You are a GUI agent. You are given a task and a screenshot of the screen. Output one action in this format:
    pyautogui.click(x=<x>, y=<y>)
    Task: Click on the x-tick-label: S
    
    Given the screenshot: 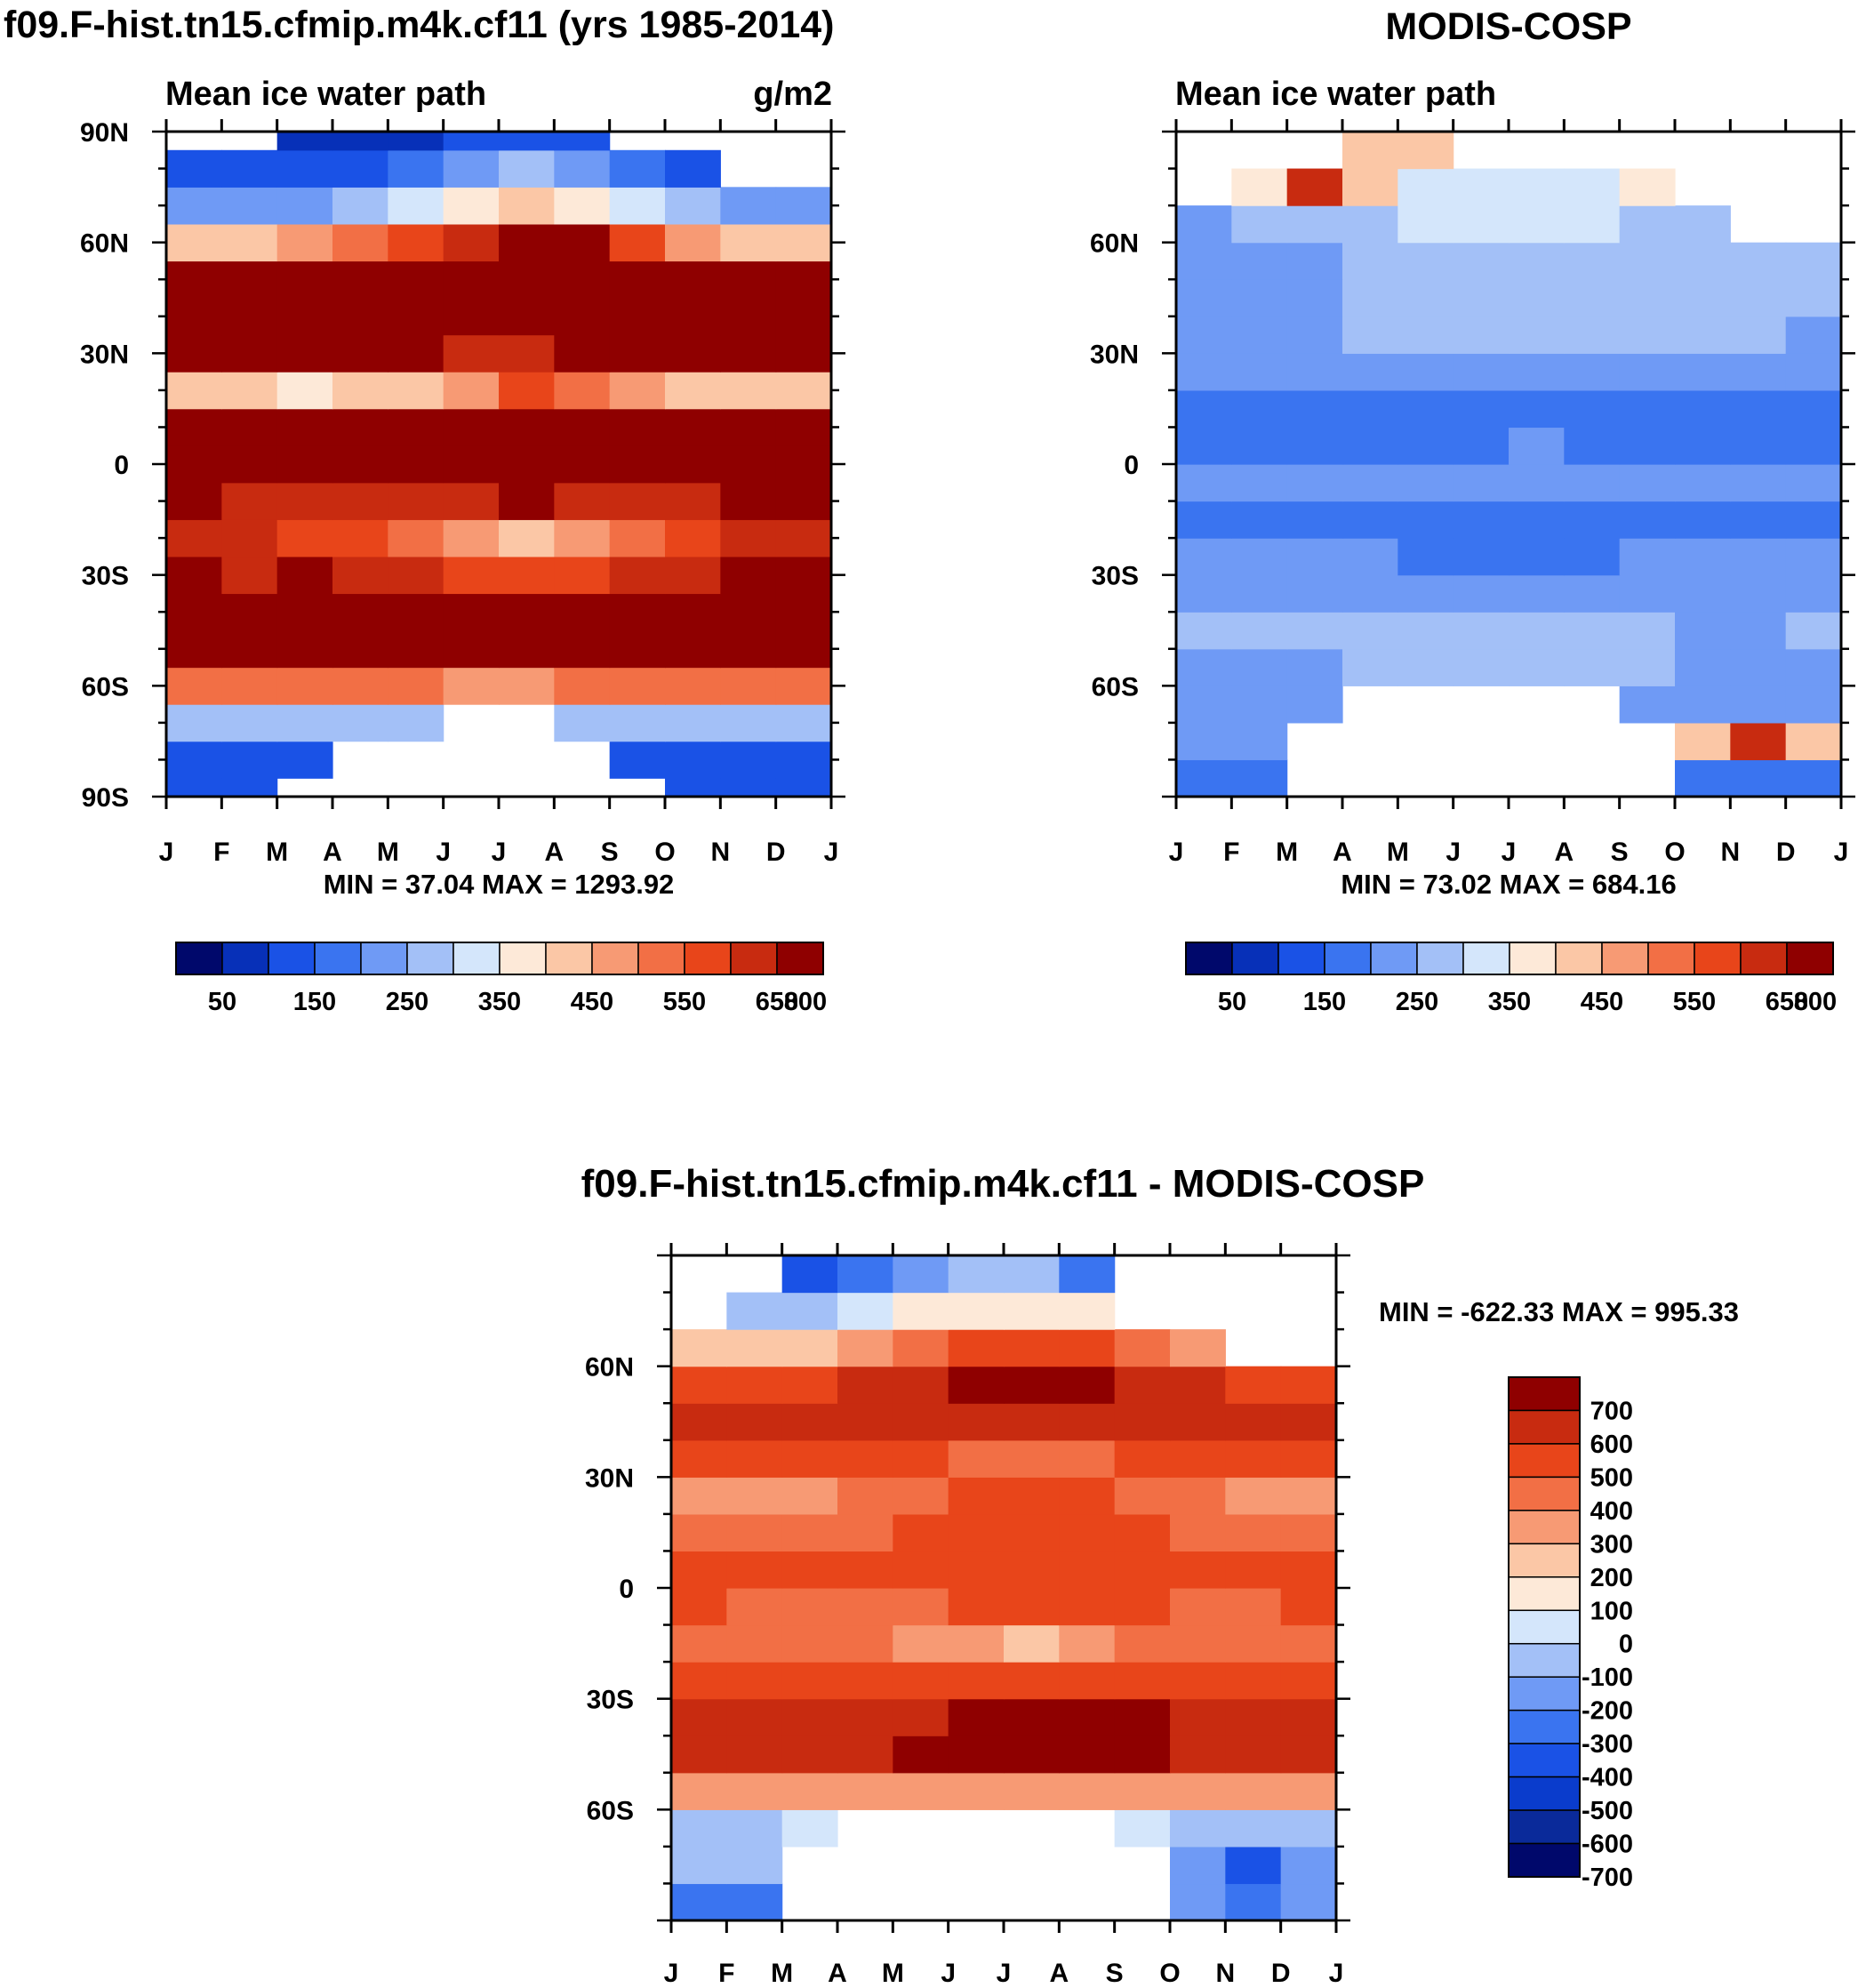 What is the action you would take?
    pyautogui.click(x=610, y=852)
    